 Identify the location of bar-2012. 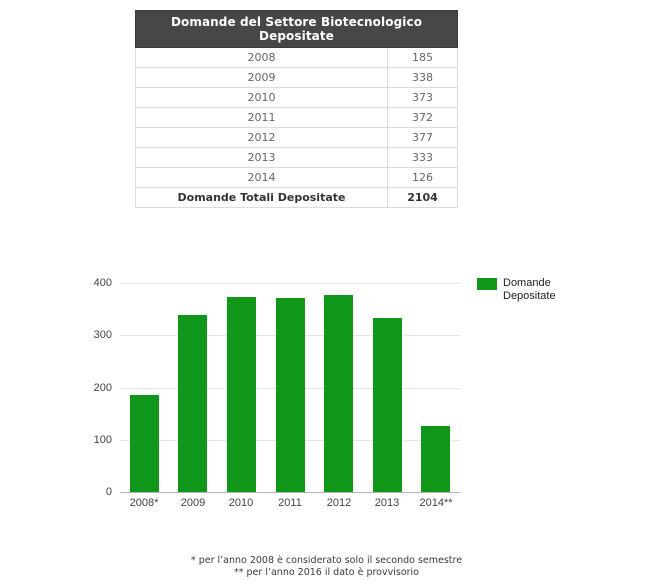
(338, 393).